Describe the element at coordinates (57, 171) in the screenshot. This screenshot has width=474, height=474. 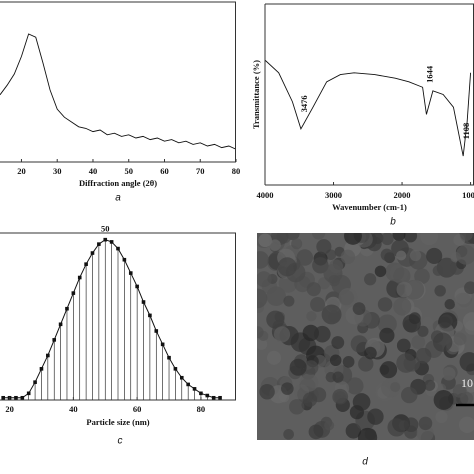
I see `x-tick-label: 30` at that location.